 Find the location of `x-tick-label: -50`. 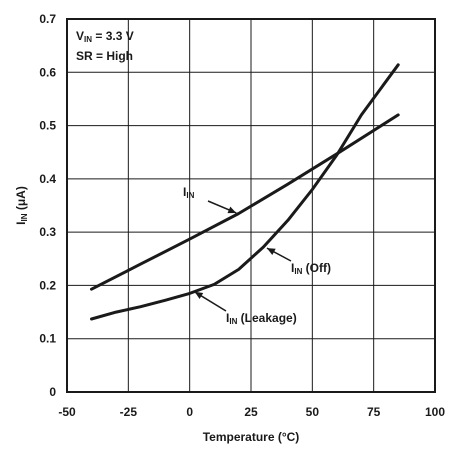

x-tick-label: -50 is located at coordinates (67, 412).